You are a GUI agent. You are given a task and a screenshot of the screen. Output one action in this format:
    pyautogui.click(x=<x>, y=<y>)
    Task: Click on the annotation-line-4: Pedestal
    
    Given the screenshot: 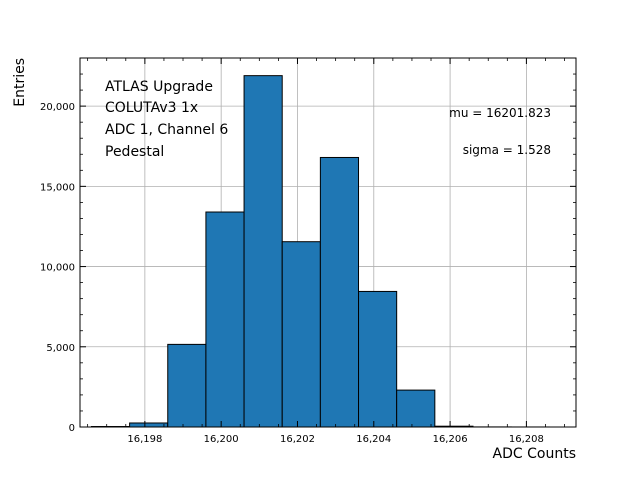 What is the action you would take?
    pyautogui.click(x=134, y=152)
    